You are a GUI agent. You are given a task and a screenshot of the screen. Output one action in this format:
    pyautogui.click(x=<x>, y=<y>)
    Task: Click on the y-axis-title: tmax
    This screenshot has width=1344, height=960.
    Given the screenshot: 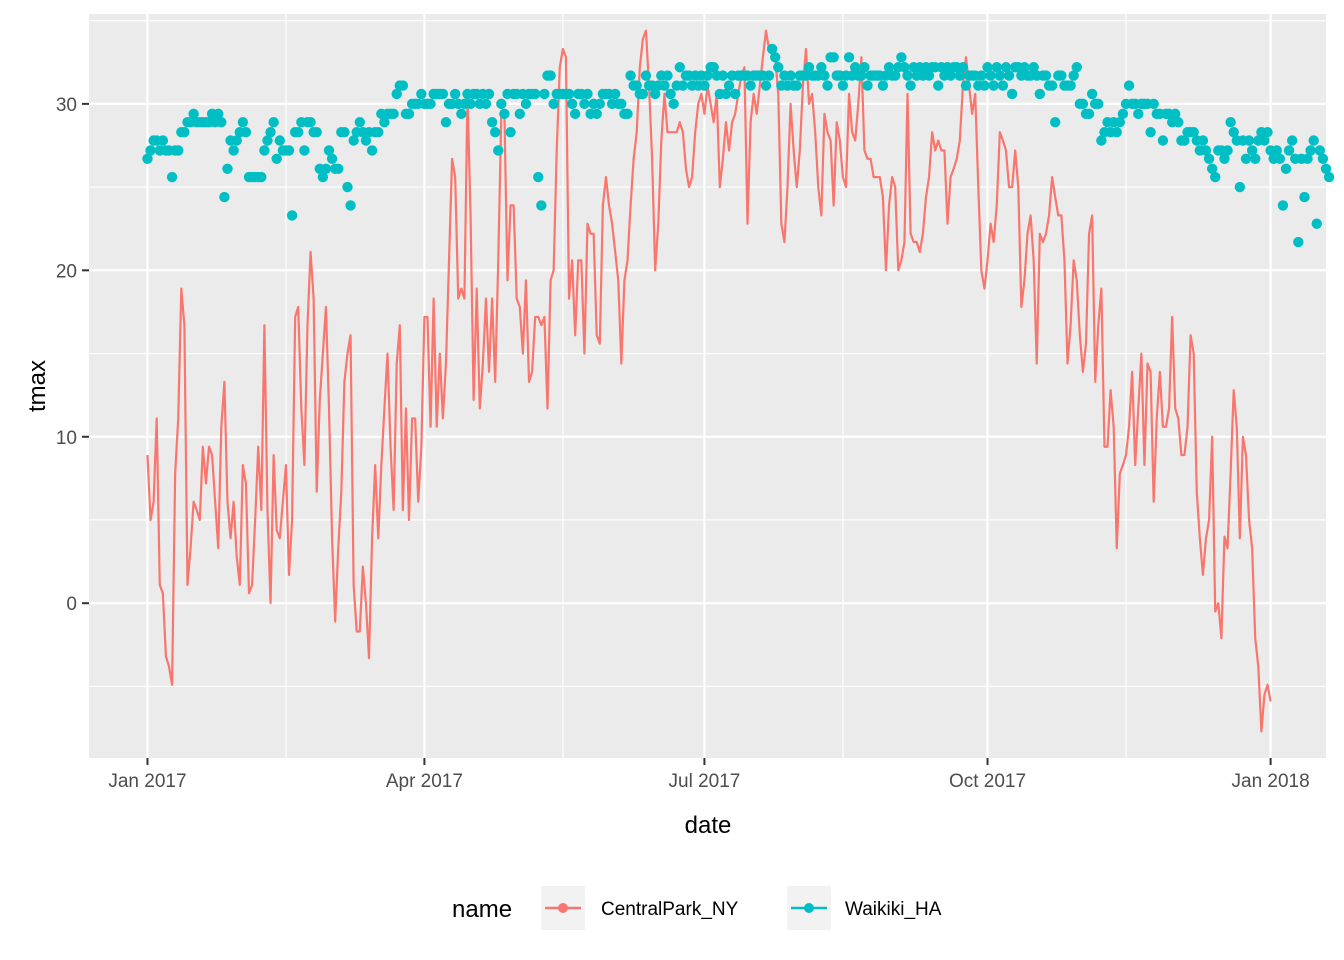 What is the action you would take?
    pyautogui.click(x=37, y=386)
    